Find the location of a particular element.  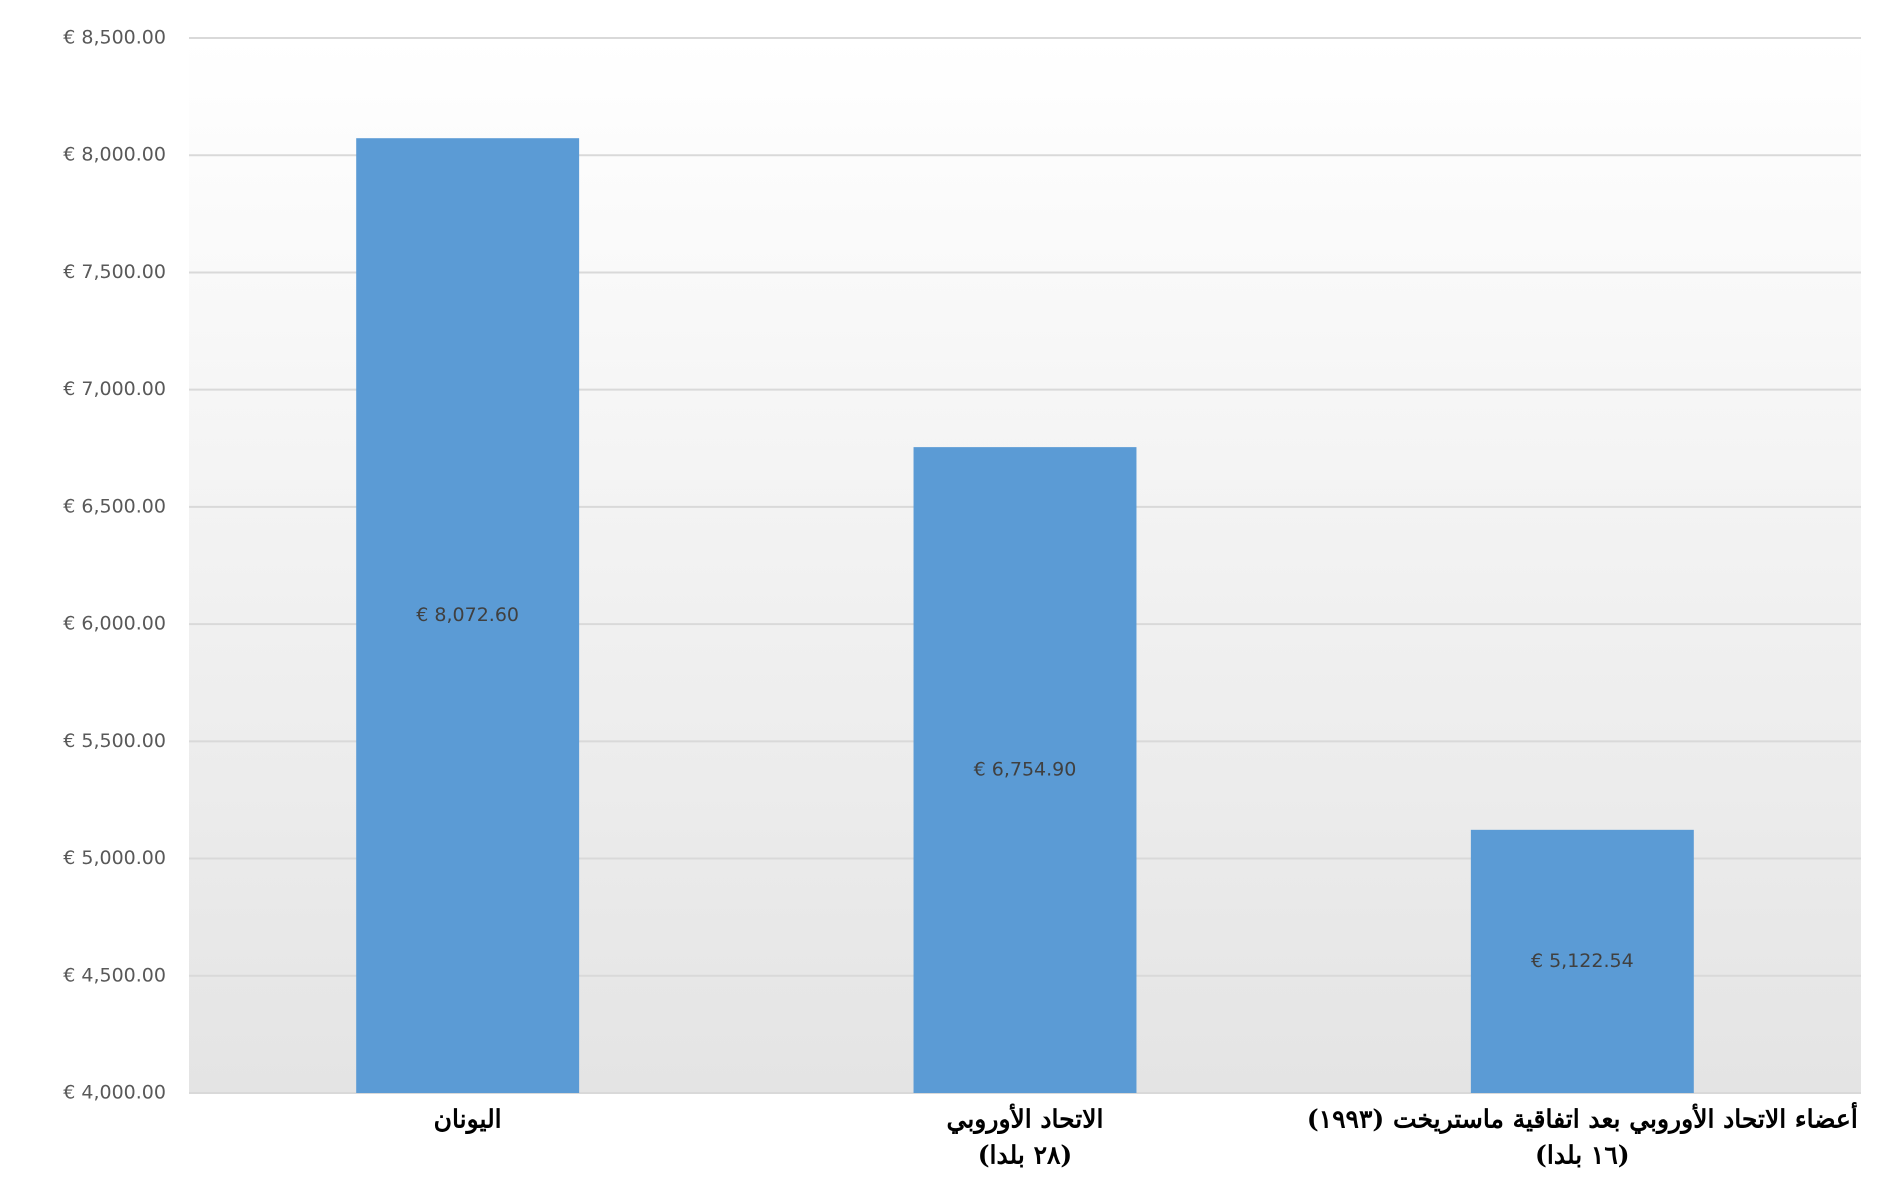

x-tick-label: (٢٨ بلدا) is located at coordinates (1025, 1155).